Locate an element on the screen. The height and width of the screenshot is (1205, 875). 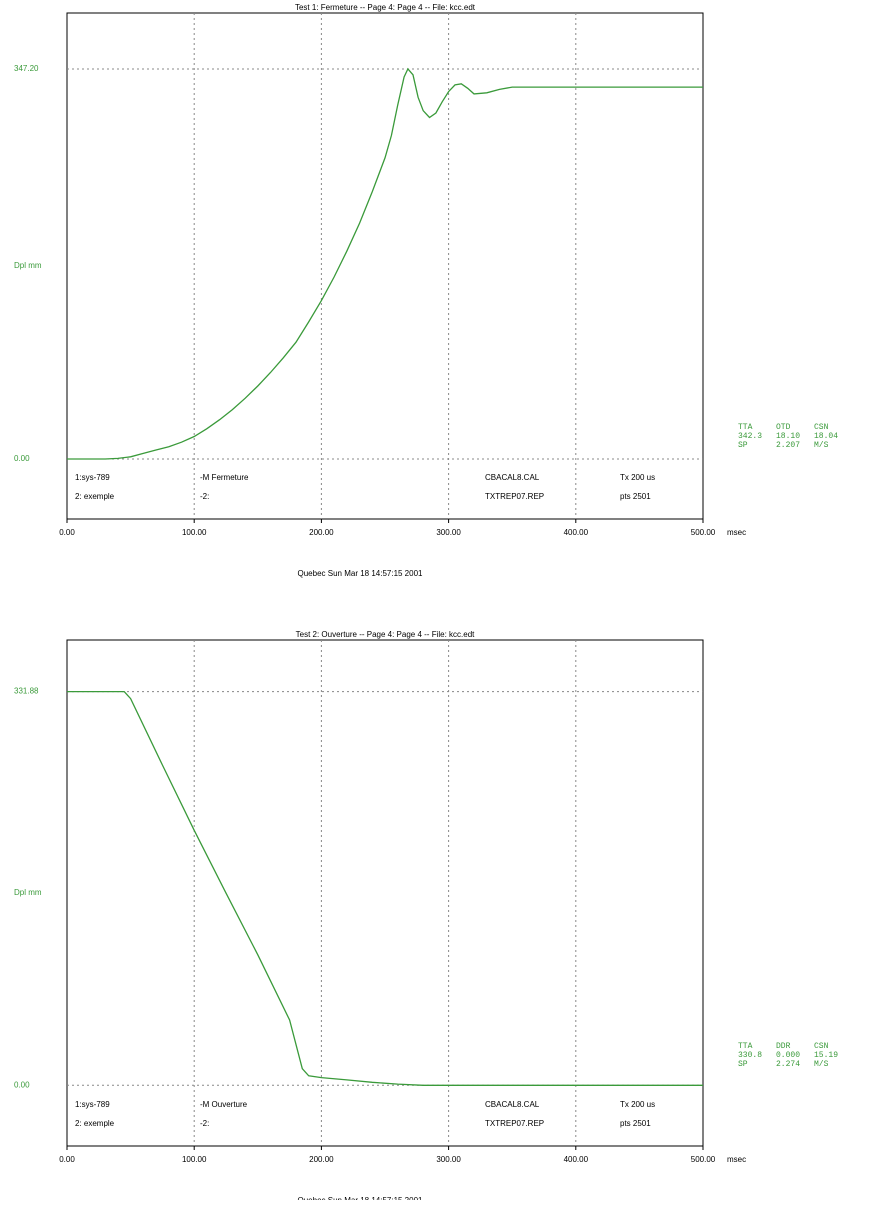
stat-text: 0.000 is located at coordinates (788, 1055).